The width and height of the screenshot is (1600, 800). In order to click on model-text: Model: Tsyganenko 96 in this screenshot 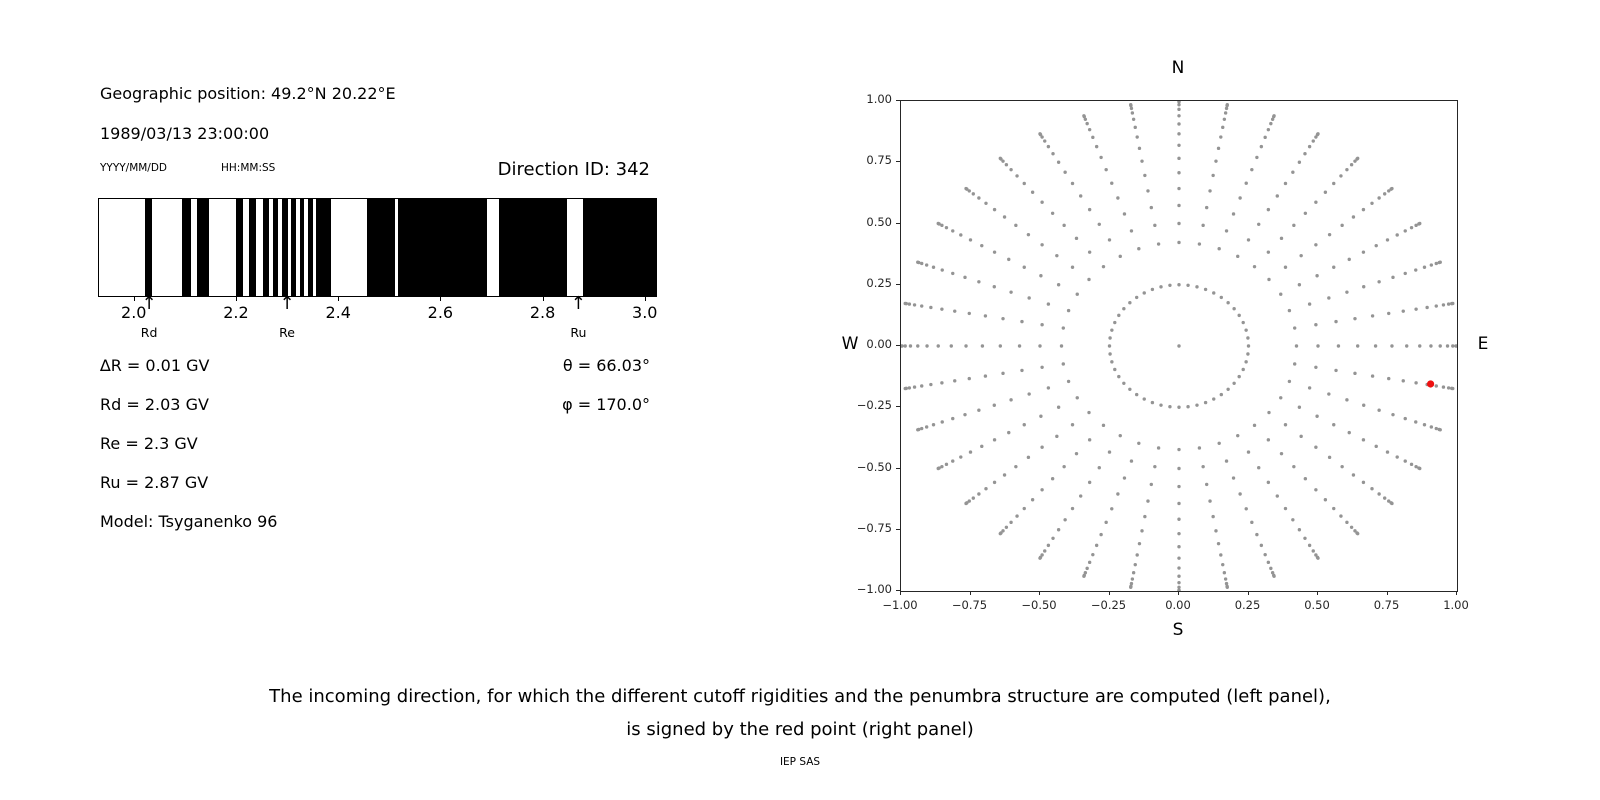, I will do `click(189, 521)`.